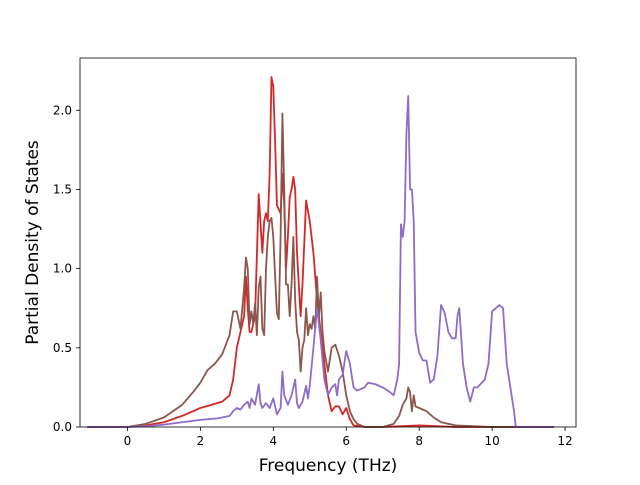  Describe the element at coordinates (419, 441) in the screenshot. I see `x-tick-label: 8` at that location.